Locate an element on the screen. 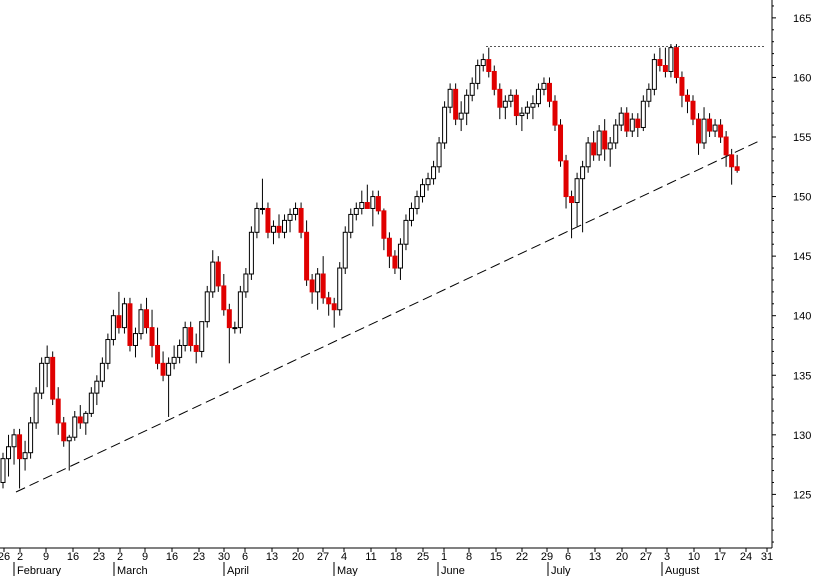  x-day-label: 11 is located at coordinates (370, 557).